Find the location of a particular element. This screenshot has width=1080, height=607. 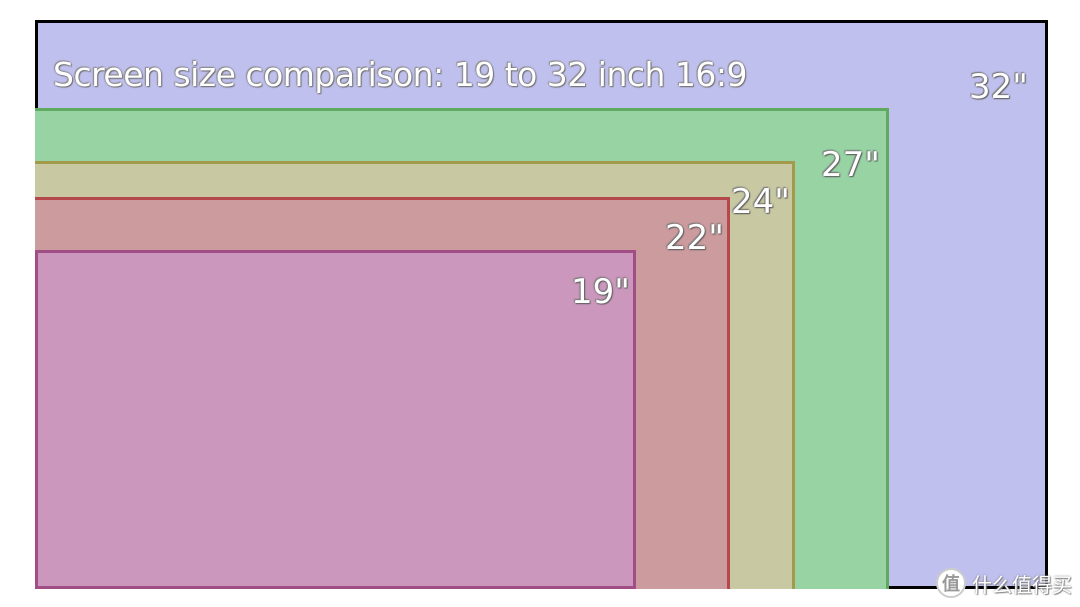

label-24-inch: 24" is located at coordinates (760, 202).